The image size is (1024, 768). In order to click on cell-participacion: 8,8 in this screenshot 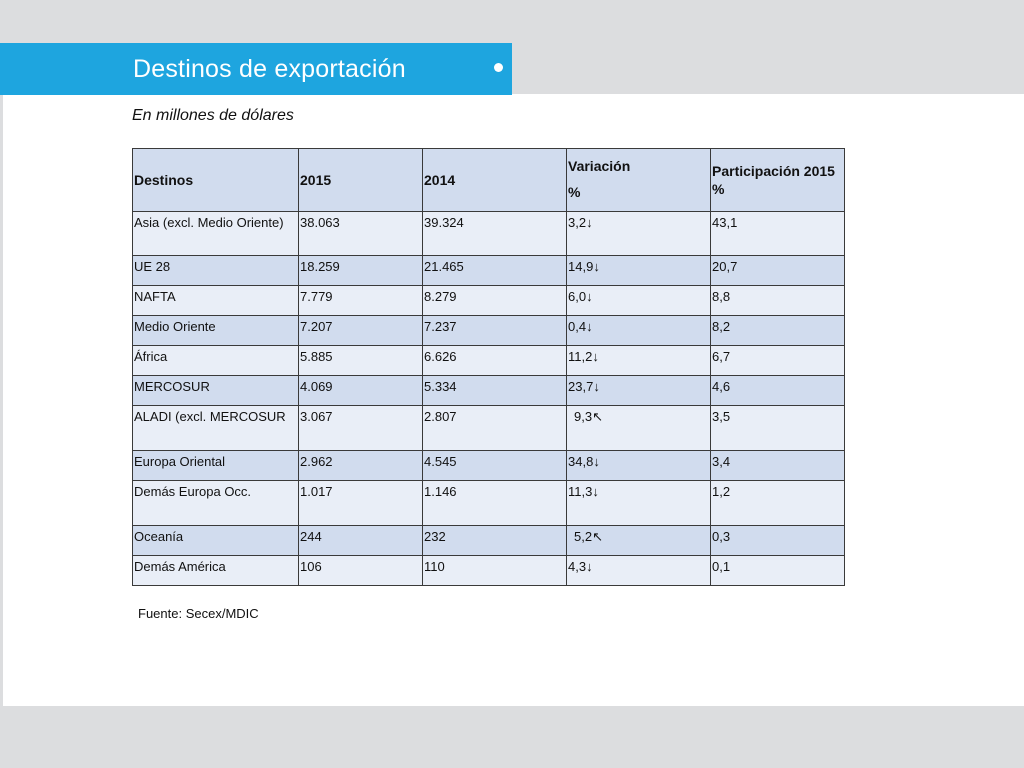, I will do `click(777, 300)`.